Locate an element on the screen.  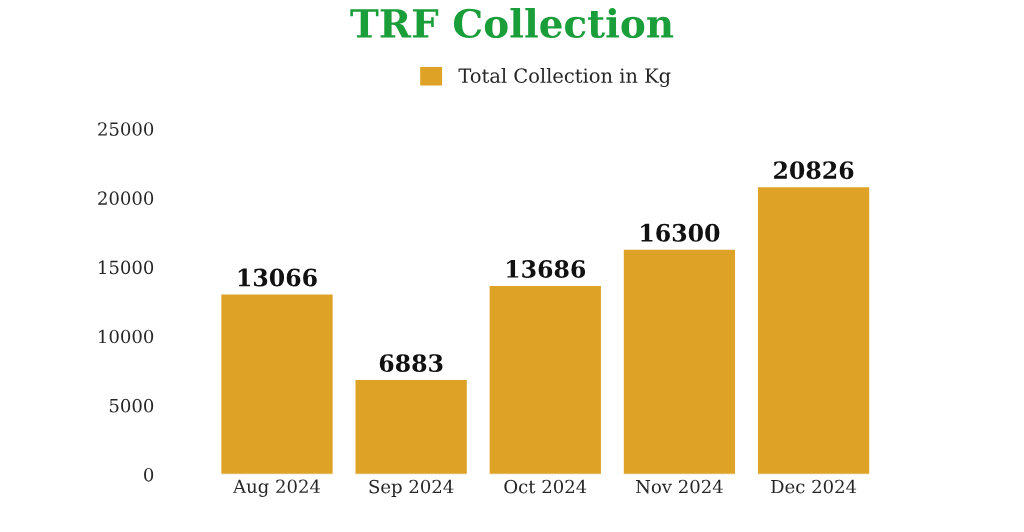
x-tick-label: Nov 2024 is located at coordinates (679, 486).